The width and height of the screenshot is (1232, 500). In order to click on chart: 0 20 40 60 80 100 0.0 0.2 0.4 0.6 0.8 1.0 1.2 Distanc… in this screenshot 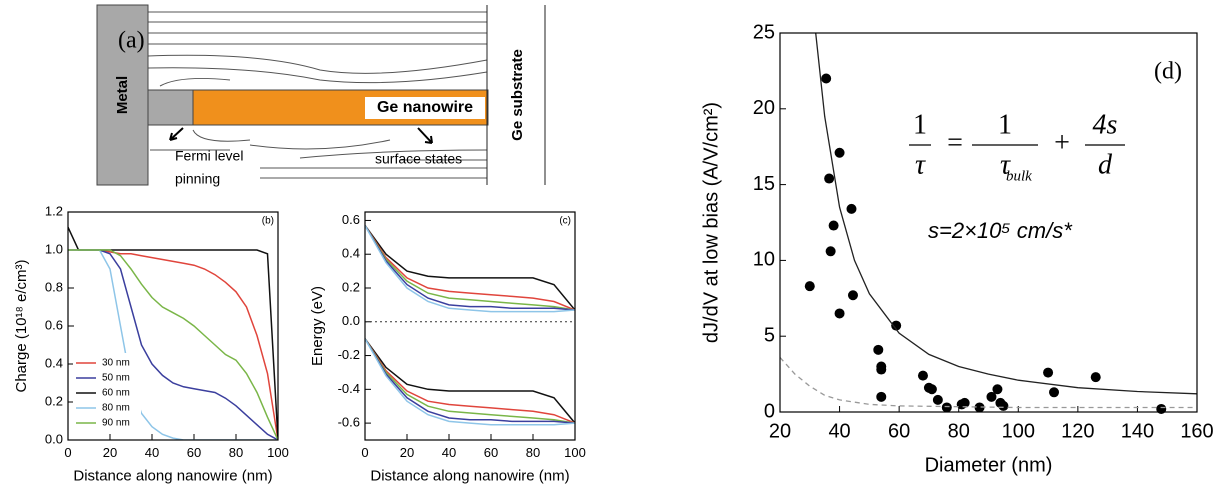, I will do `click(151, 343)`.